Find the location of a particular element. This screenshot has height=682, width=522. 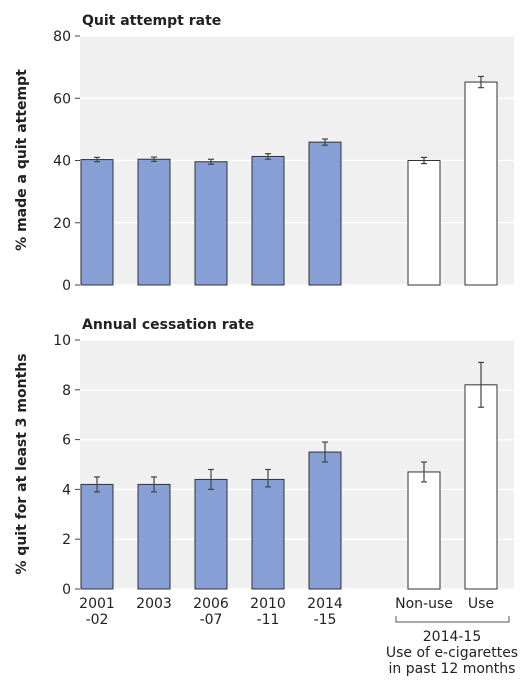

x-tick-label: Use is located at coordinates (481, 604).